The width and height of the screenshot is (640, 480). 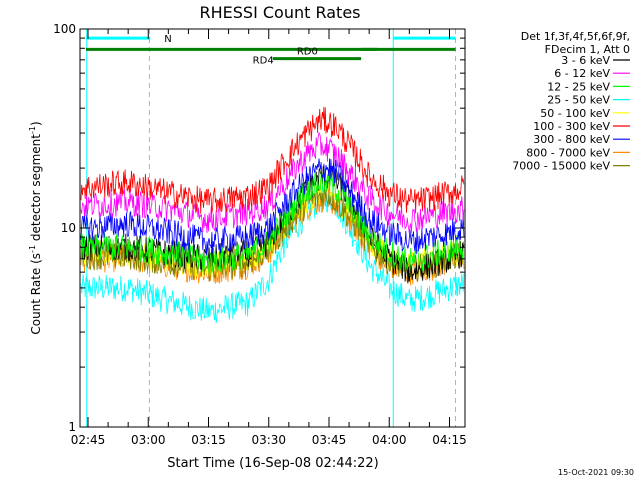 I want to click on x-tick-label-0345: 03:45, so click(x=329, y=440).